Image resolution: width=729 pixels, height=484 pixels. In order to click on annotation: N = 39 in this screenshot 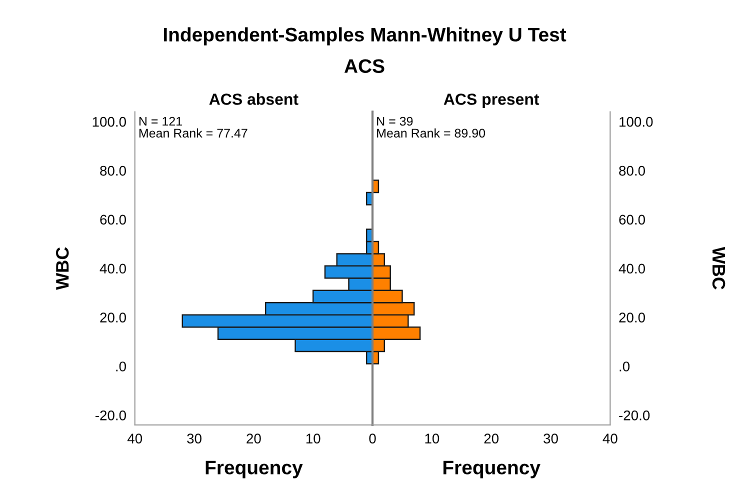, I will do `click(395, 121)`.